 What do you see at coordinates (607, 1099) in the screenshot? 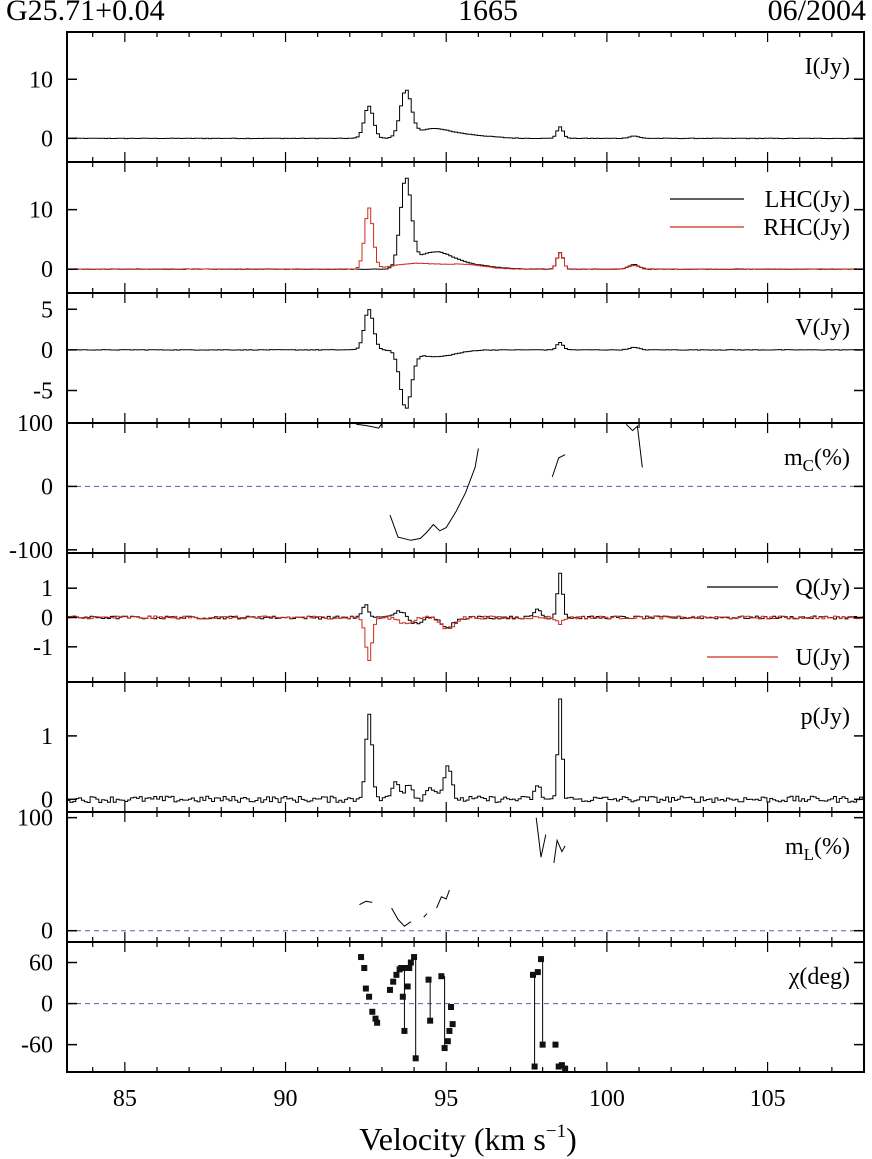
I see `x-tick-label: 100` at bounding box center [607, 1099].